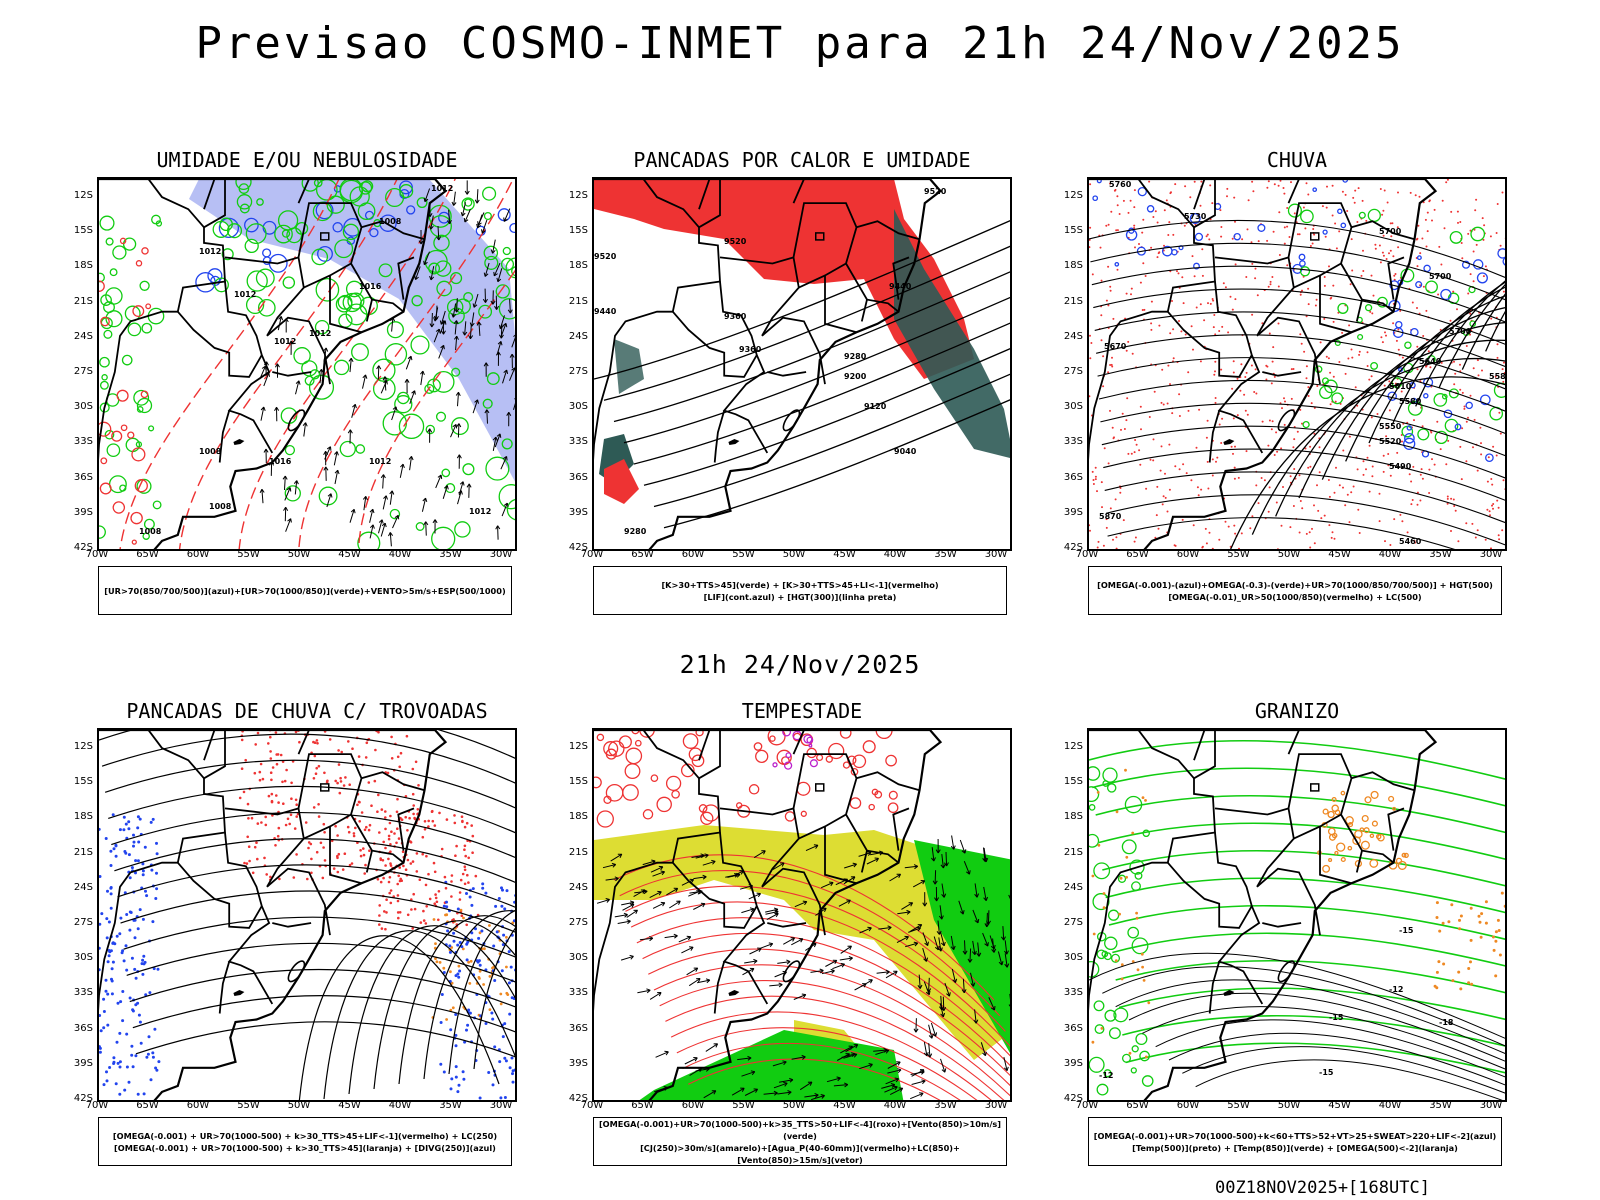 The height and width of the screenshot is (1200, 1600). What do you see at coordinates (1390, 426) in the screenshot?
I see `contour-label: 5550` at bounding box center [1390, 426].